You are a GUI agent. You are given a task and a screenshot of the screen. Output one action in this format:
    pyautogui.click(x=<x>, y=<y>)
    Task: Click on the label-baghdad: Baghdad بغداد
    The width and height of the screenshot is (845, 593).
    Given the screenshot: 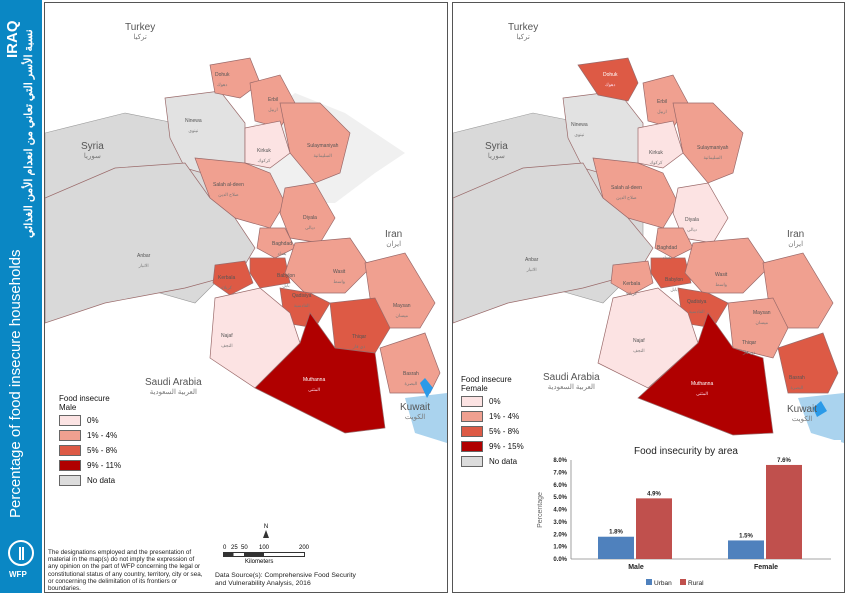 What is the action you would take?
    pyautogui.click(x=667, y=252)
    